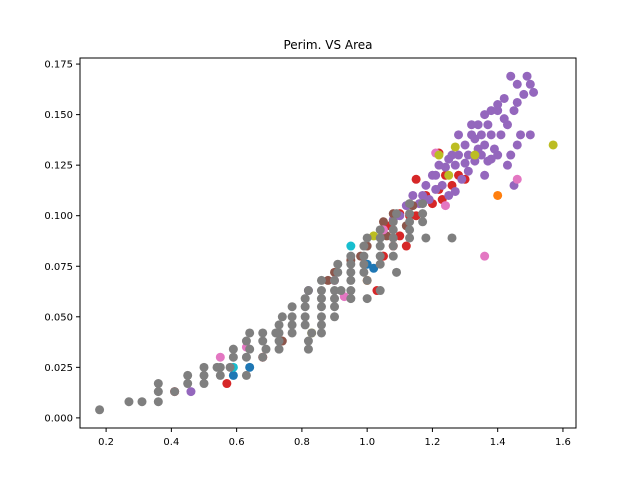 Image resolution: width=640 pixels, height=480 pixels. What do you see at coordinates (58, 267) in the screenshot?
I see `y-tick-label: 0.075` at bounding box center [58, 267].